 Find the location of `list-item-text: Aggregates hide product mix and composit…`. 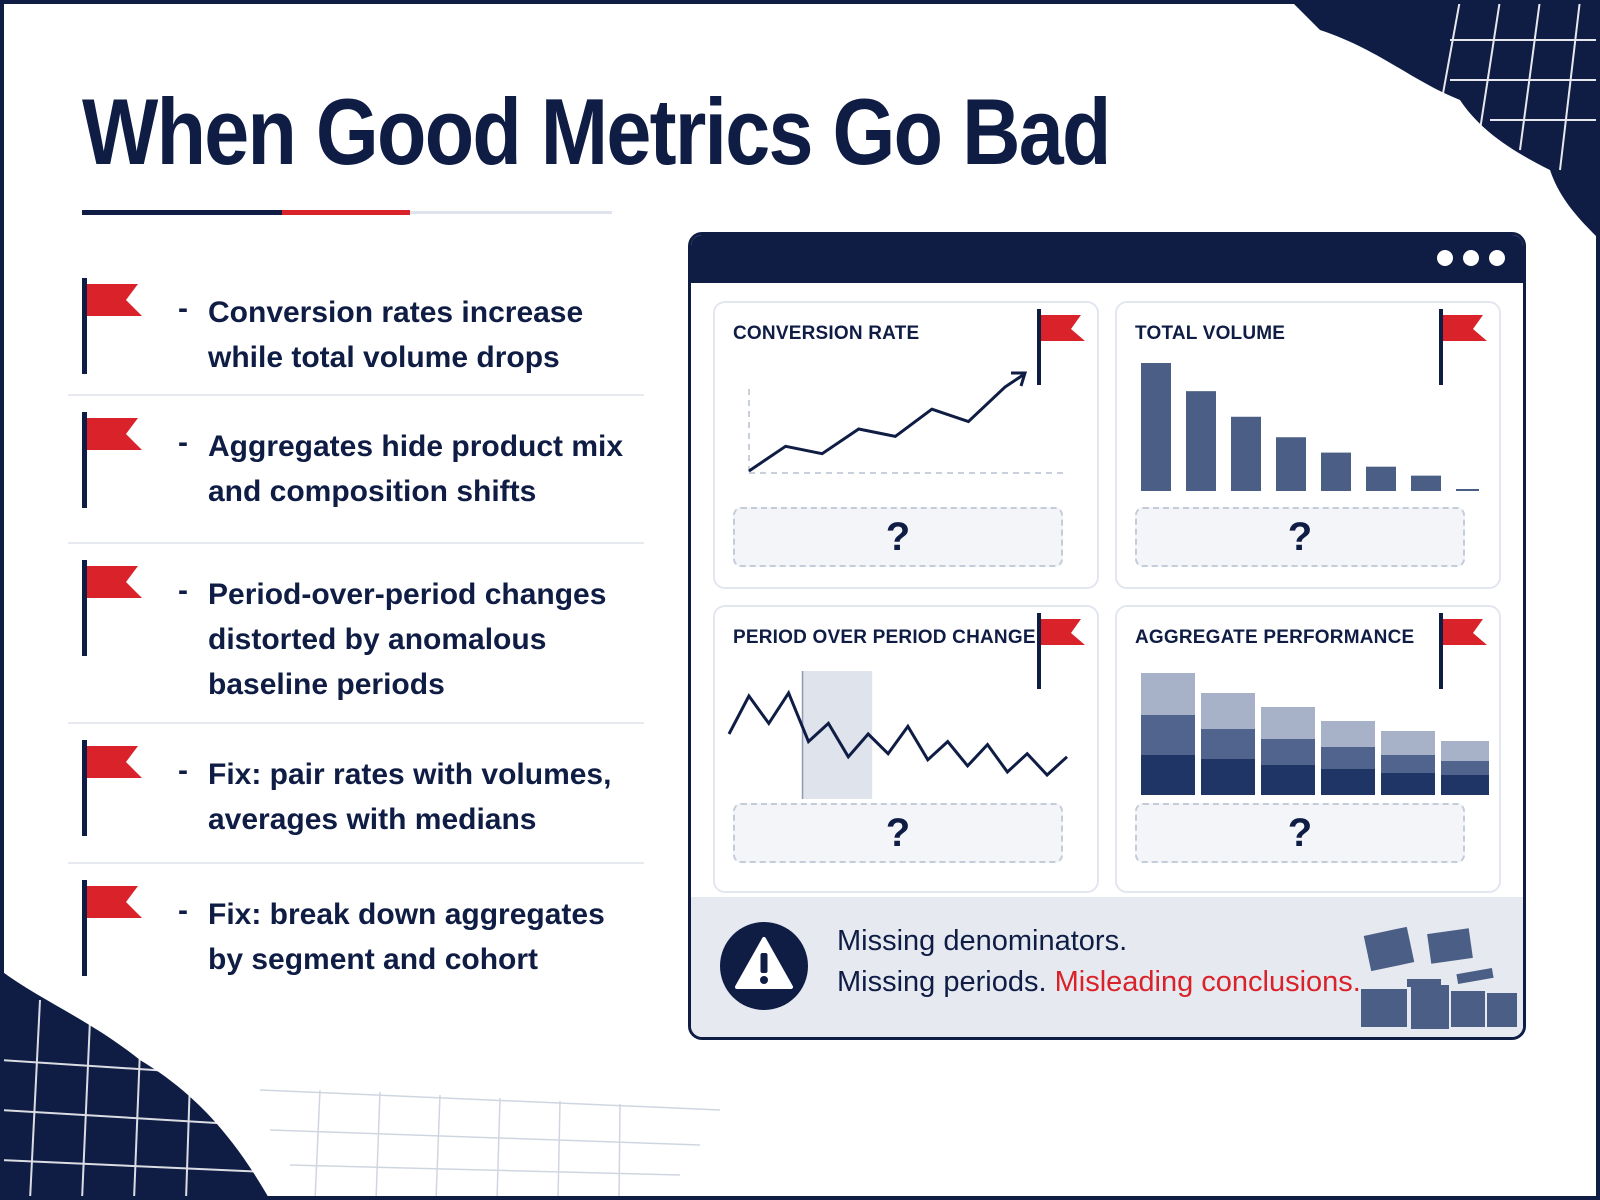

list-item-text: Aggregates hide product mix and composit… is located at coordinates (416, 469).